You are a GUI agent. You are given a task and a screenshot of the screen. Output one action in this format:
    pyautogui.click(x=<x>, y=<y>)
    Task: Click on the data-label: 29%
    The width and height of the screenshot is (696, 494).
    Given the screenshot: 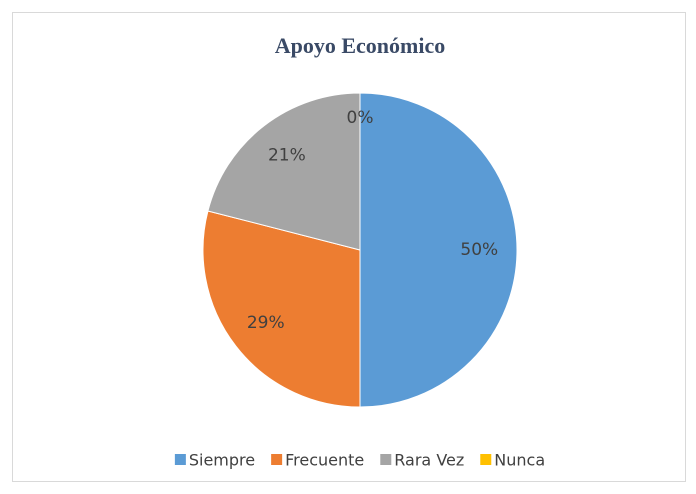 What is the action you would take?
    pyautogui.click(x=266, y=323)
    